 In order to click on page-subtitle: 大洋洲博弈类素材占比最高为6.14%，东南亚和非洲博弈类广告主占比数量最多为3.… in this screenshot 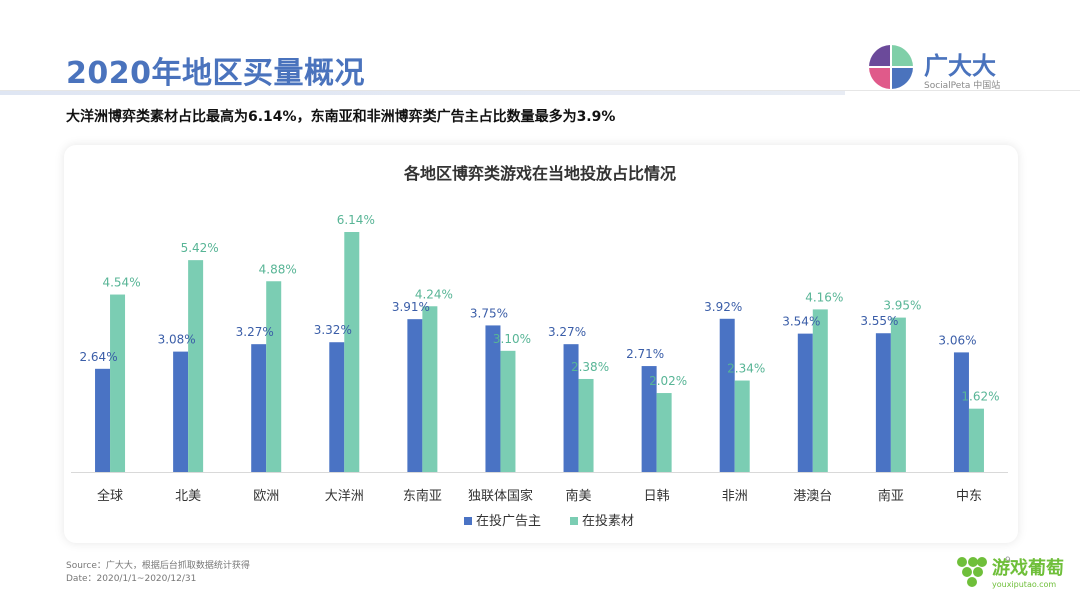, I will do `click(341, 117)`.